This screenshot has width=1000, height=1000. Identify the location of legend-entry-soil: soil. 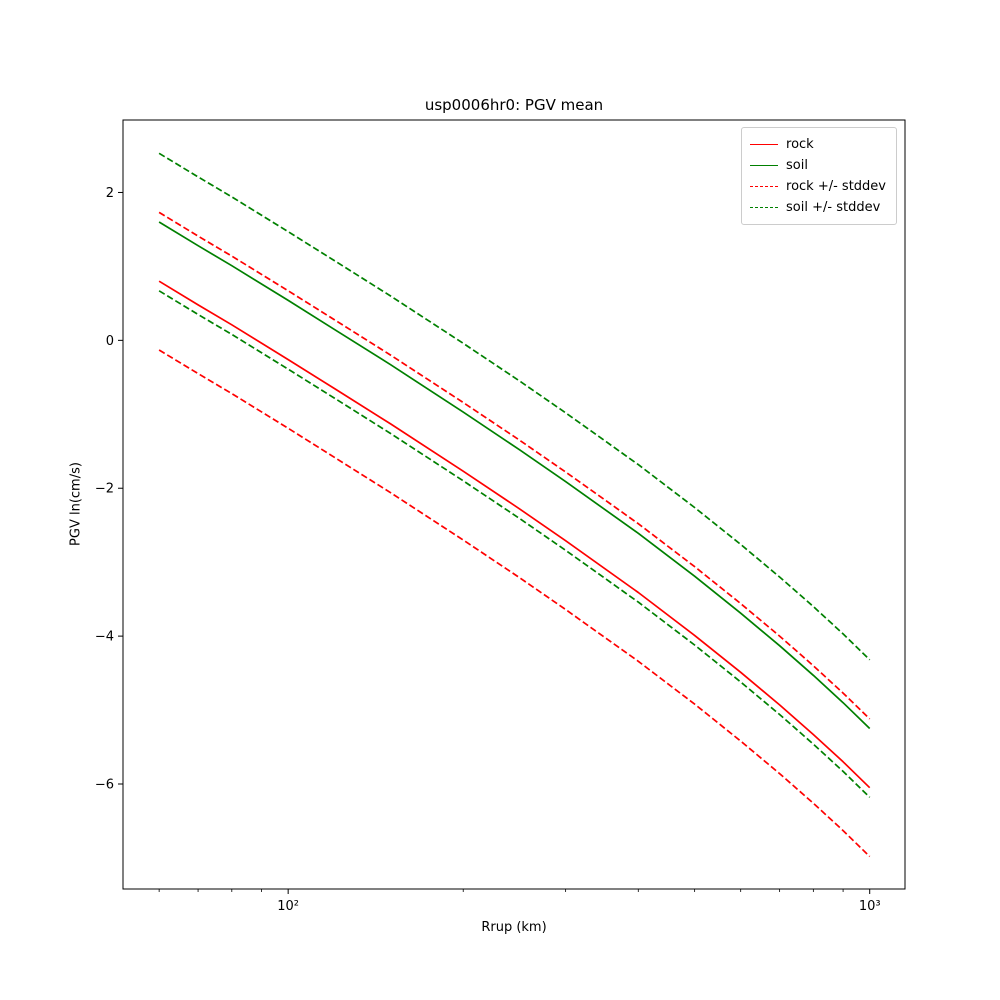
(818, 165).